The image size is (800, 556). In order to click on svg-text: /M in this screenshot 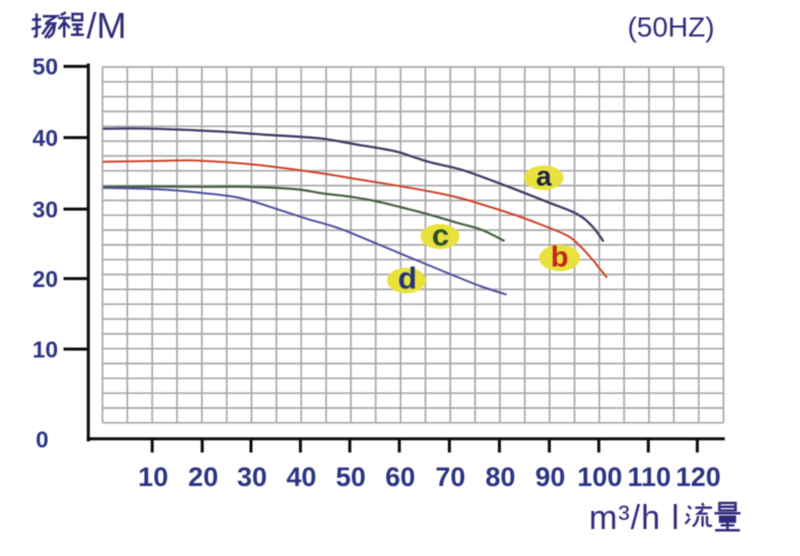, I will do `click(107, 25)`.